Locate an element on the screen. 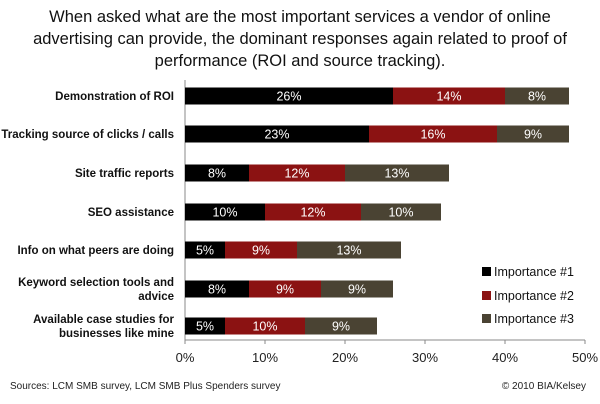  data-label: 16% is located at coordinates (432, 135).